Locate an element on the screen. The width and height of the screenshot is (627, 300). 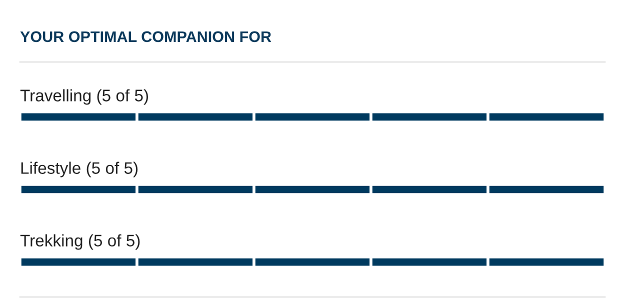
y-tick-label: Trekking (5 of 5) is located at coordinates (80, 242).